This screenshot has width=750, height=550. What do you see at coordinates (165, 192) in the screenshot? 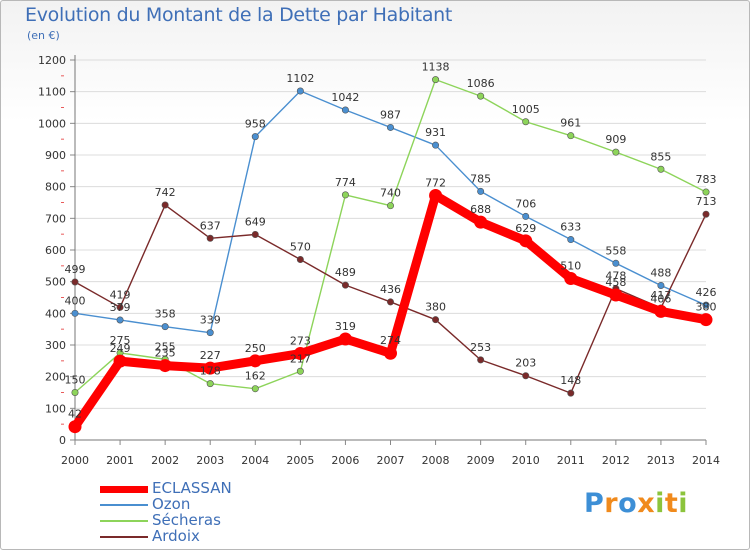
I see `data-label-ardoix: 742` at bounding box center [165, 192].